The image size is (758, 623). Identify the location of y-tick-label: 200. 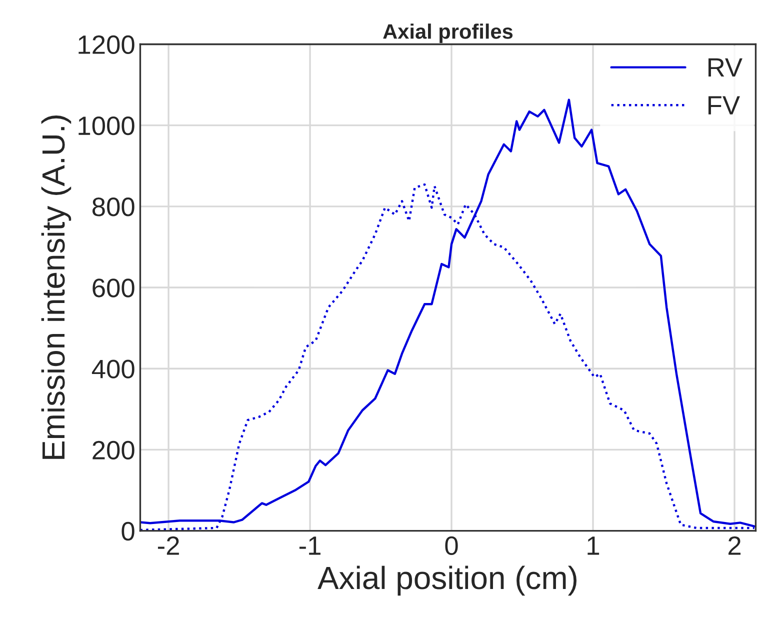
(113, 450).